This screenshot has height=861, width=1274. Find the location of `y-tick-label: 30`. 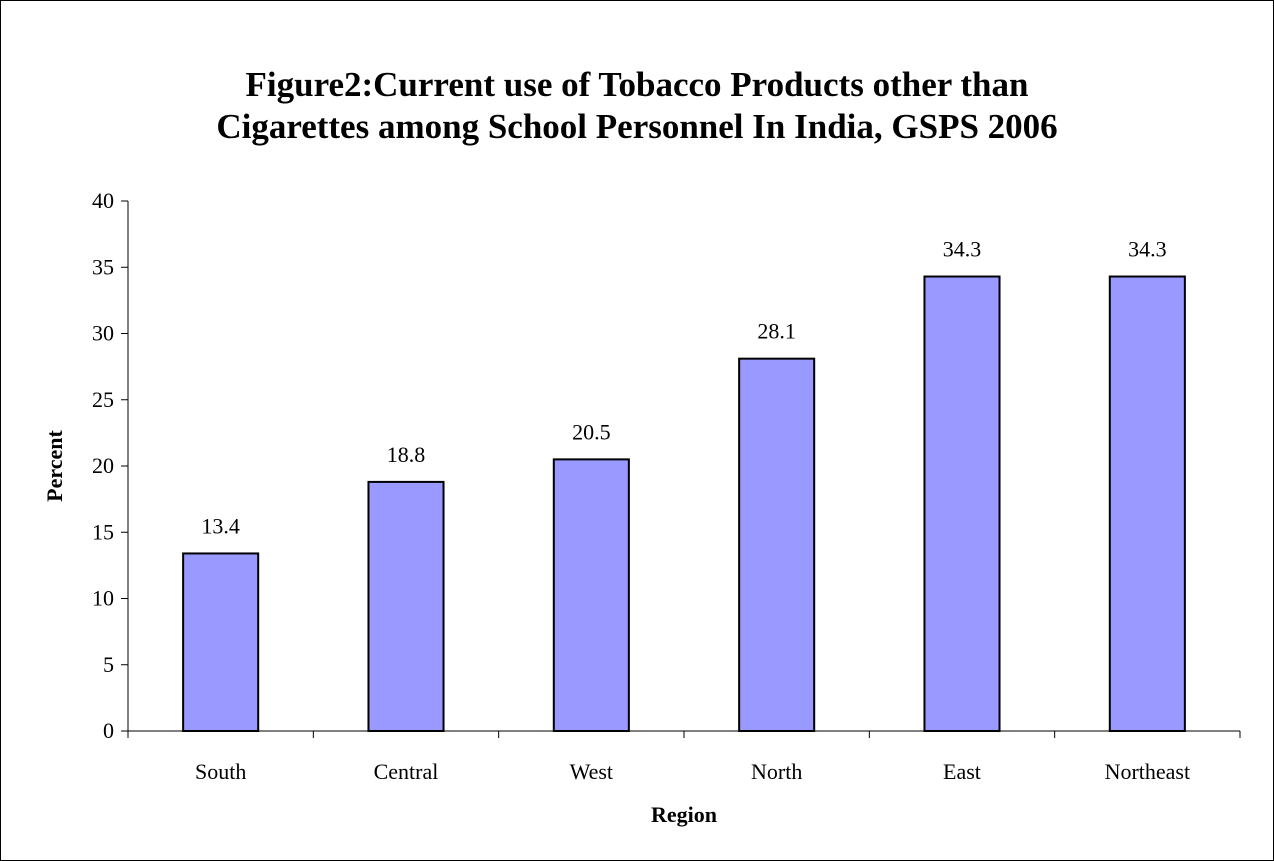

y-tick-label: 30 is located at coordinates (103, 333).